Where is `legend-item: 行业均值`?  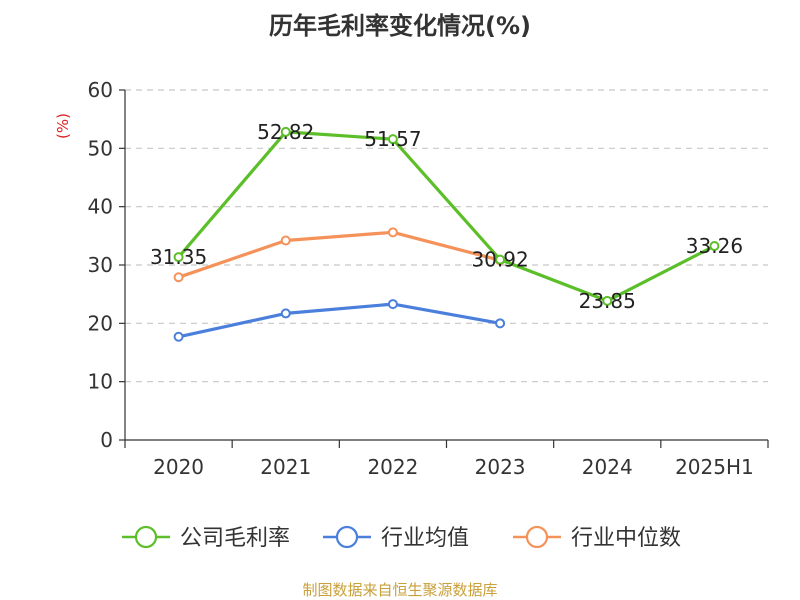 legend-item: 行业均值 is located at coordinates (396, 538).